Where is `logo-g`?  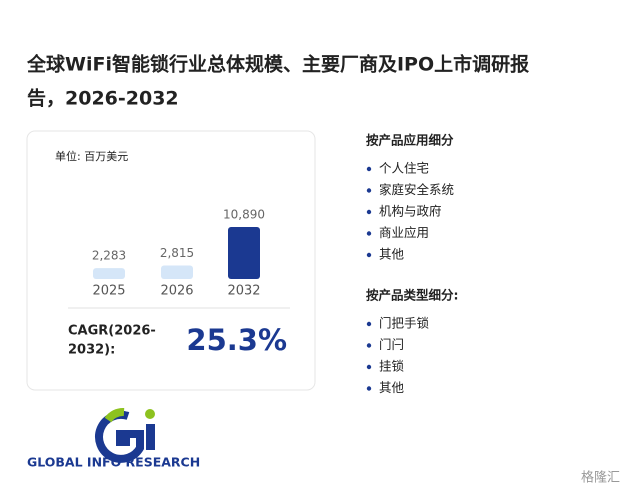
logo-g is located at coordinates (119, 436).